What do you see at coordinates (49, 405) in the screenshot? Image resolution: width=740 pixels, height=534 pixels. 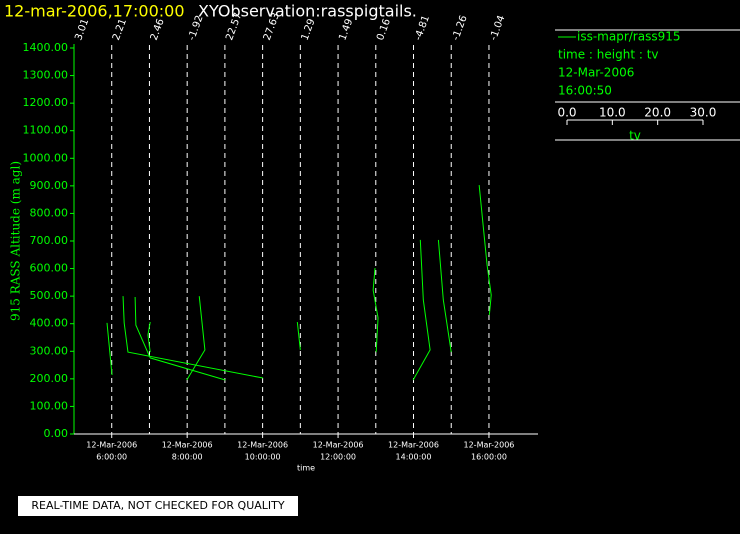 I see `y-tick-label: 100.00` at bounding box center [49, 405].